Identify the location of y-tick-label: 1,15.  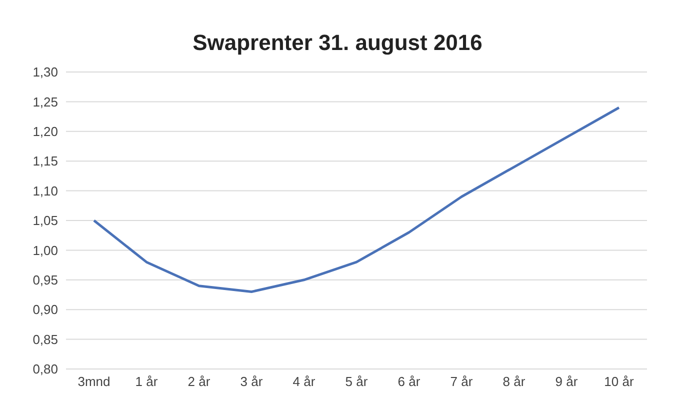
(45, 161).